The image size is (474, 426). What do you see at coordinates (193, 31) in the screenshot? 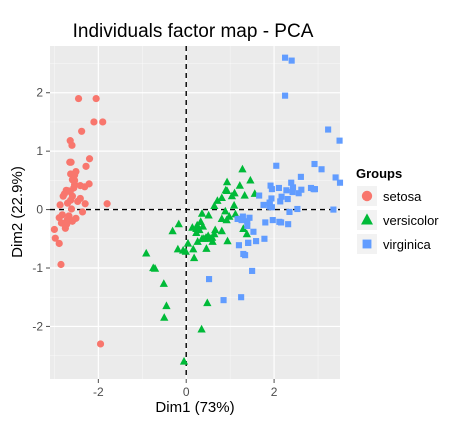
I see `chart-title: Individuals factor map - PCA` at bounding box center [193, 31].